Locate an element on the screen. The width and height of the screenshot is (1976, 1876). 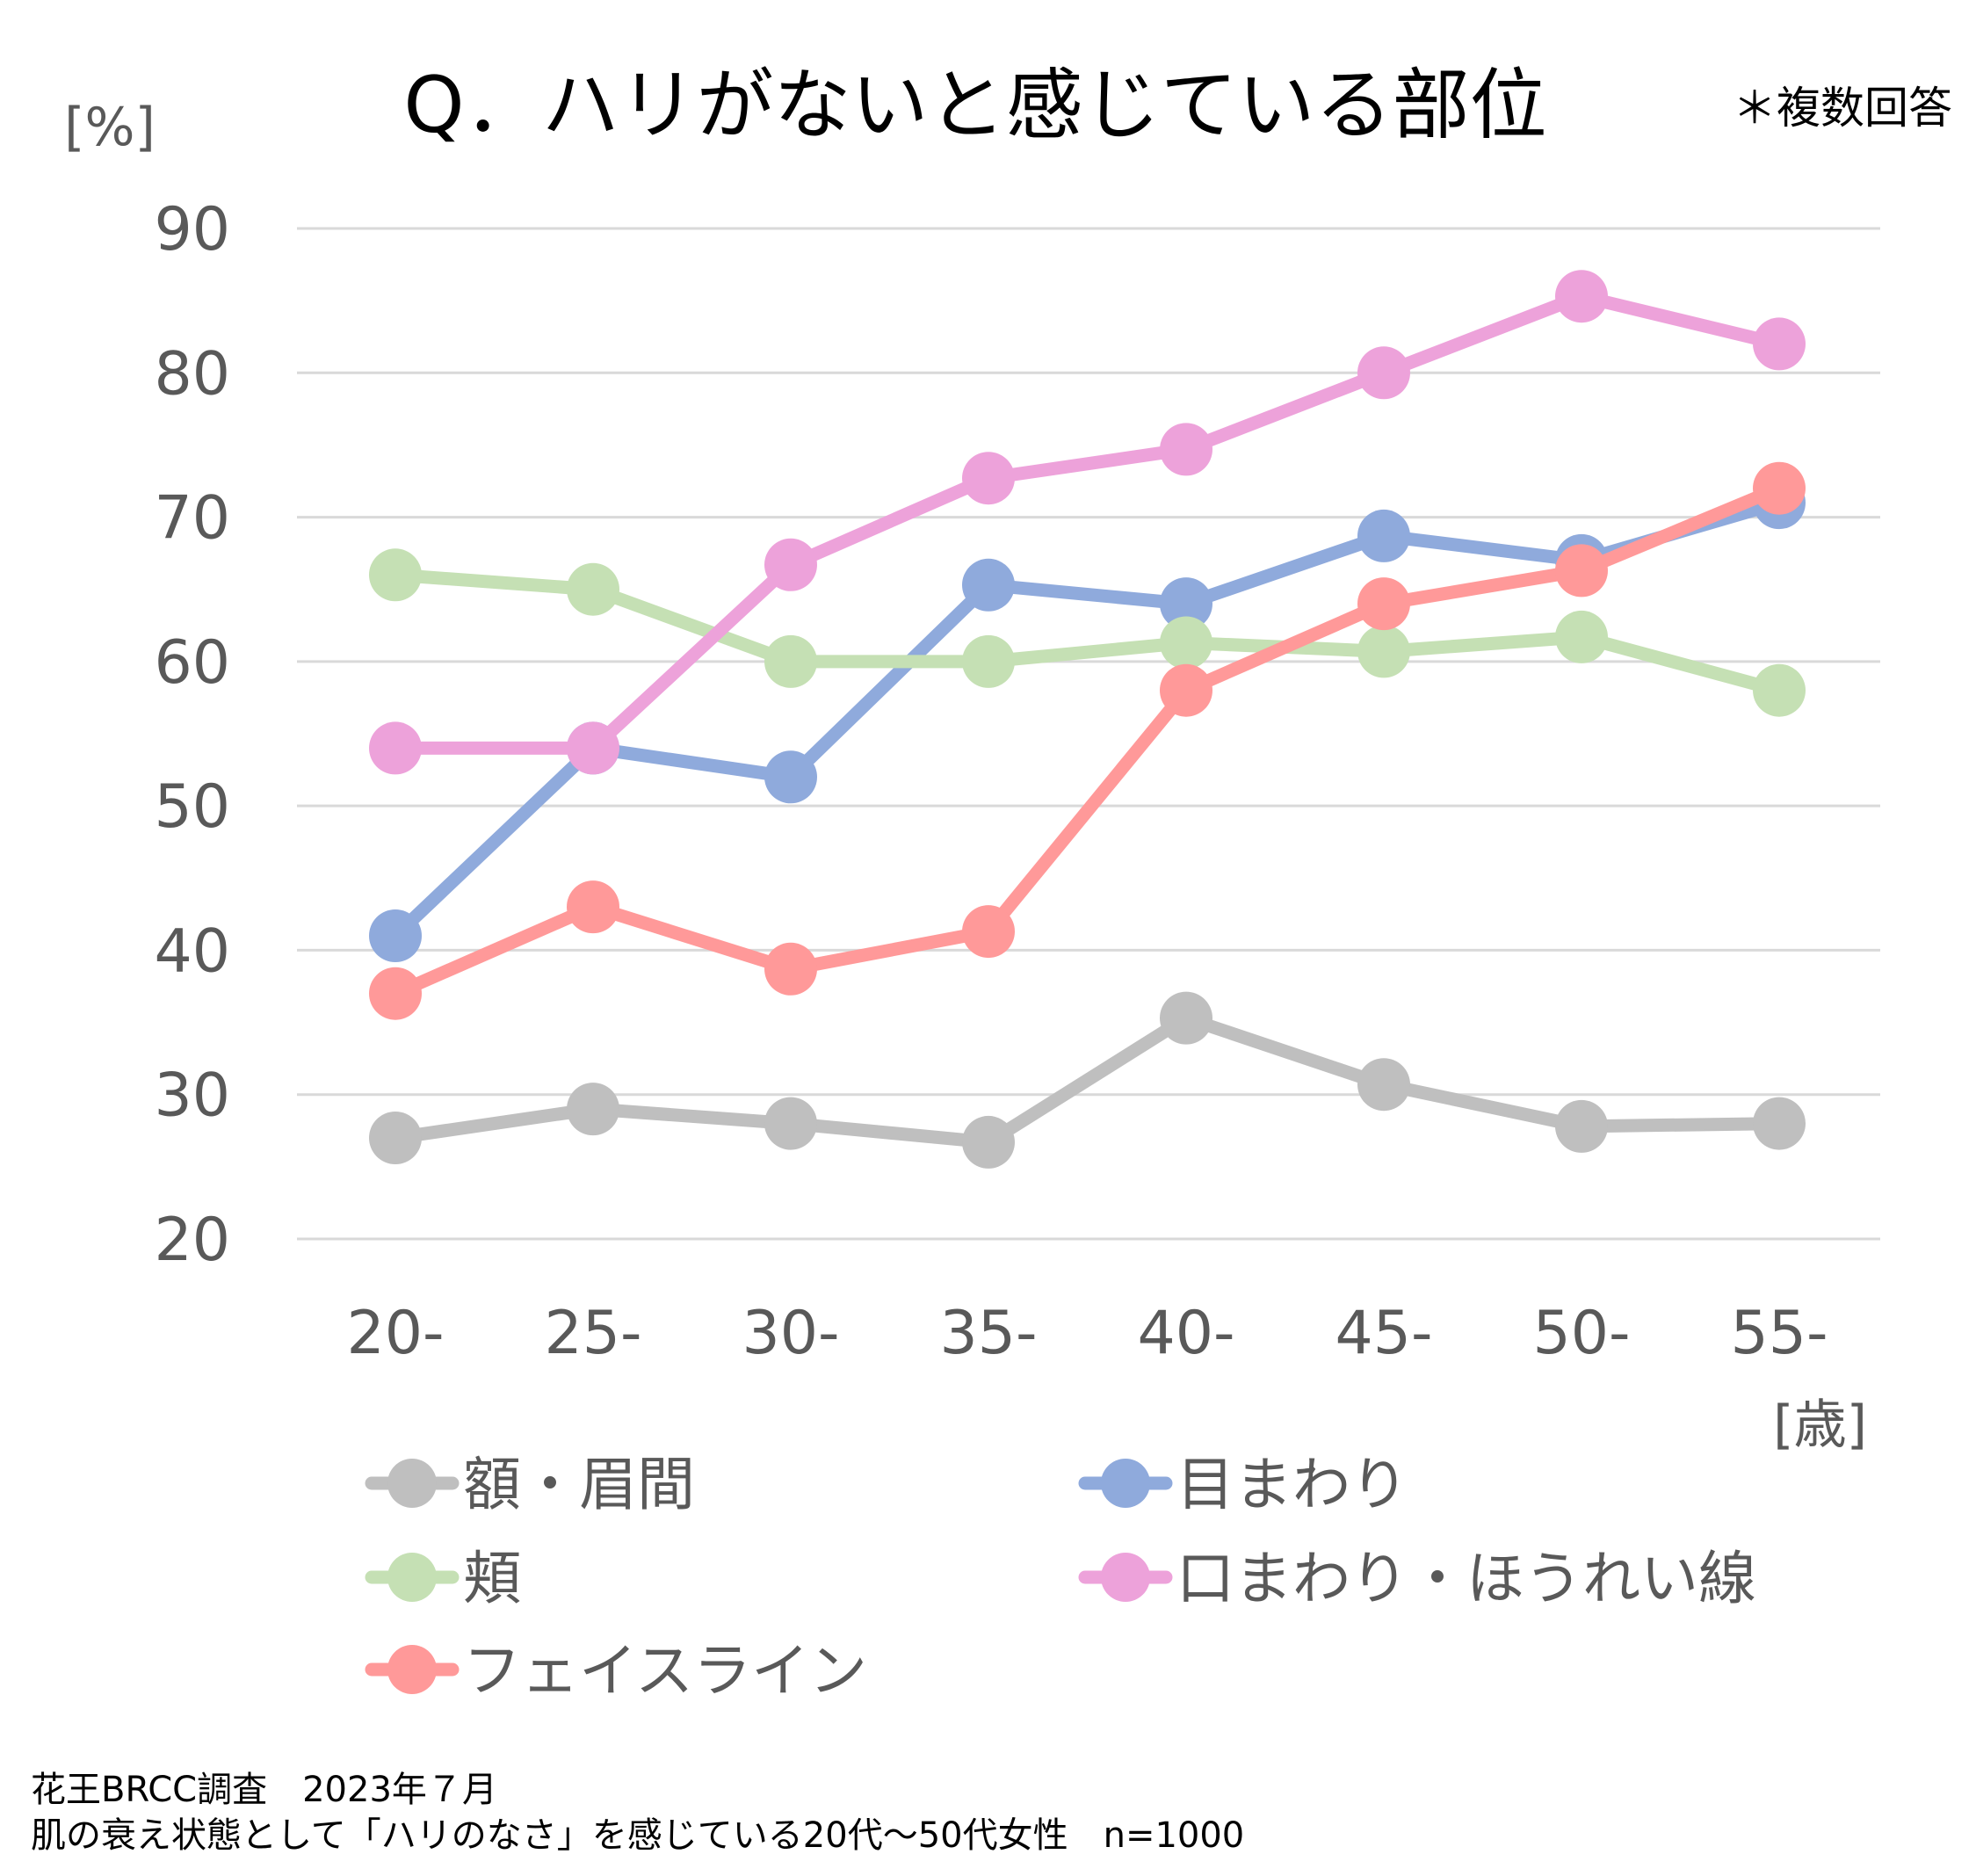
x-tick-label: 35- is located at coordinates (988, 1333).